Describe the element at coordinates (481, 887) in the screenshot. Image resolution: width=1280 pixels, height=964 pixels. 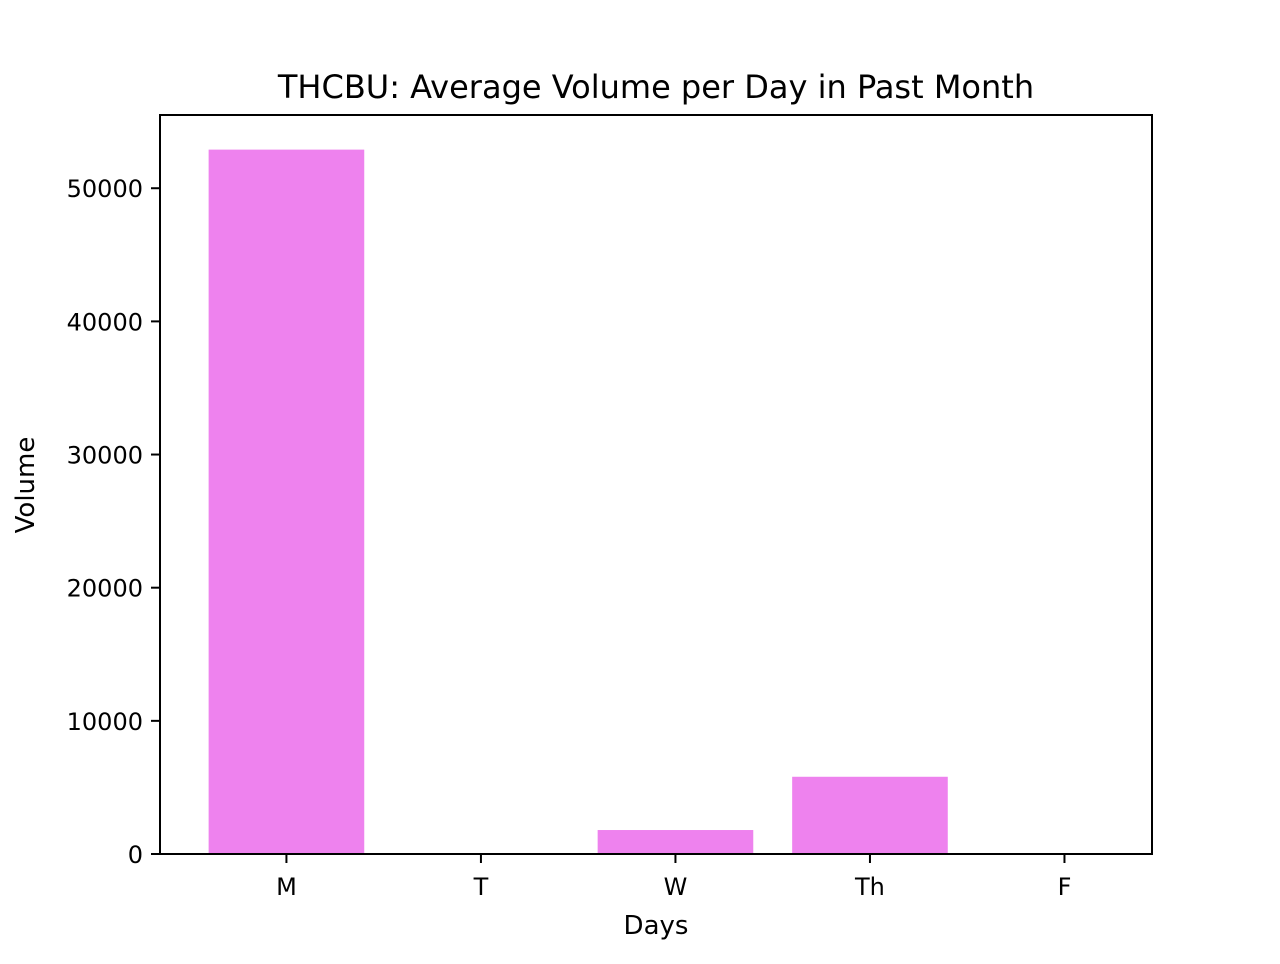
I see `x-tick-label: T` at that location.